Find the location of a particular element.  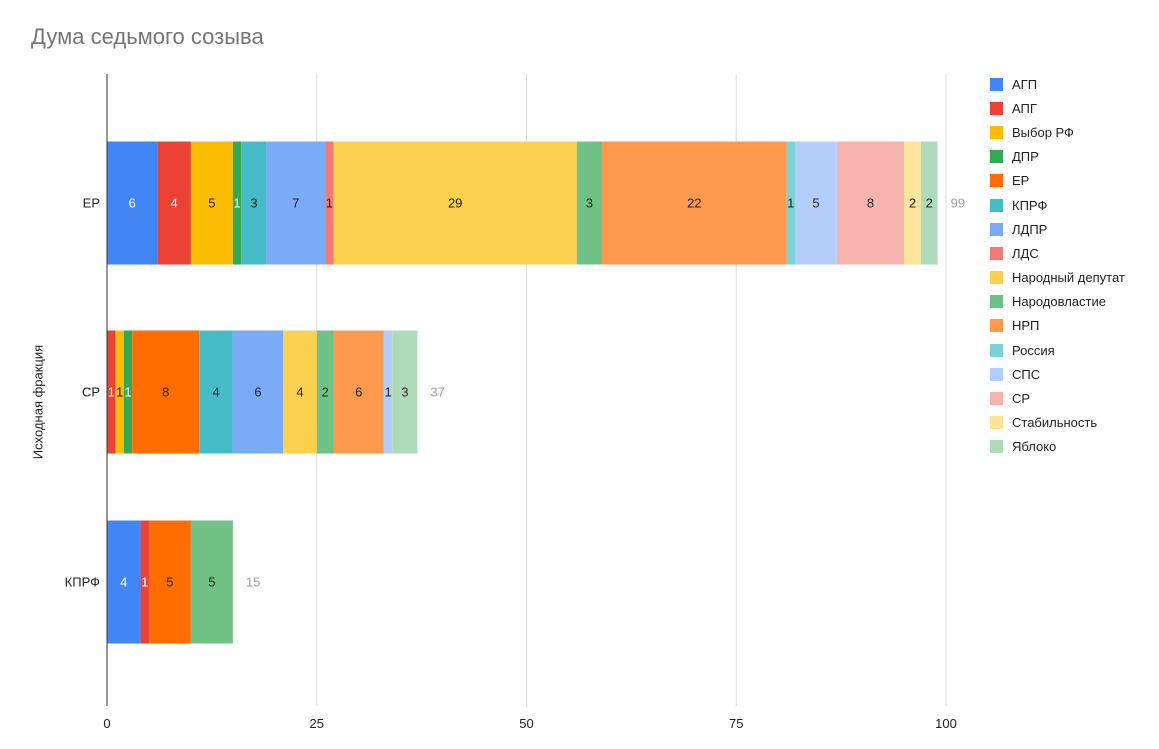

legend-item: ЕР is located at coordinates (1057, 181).